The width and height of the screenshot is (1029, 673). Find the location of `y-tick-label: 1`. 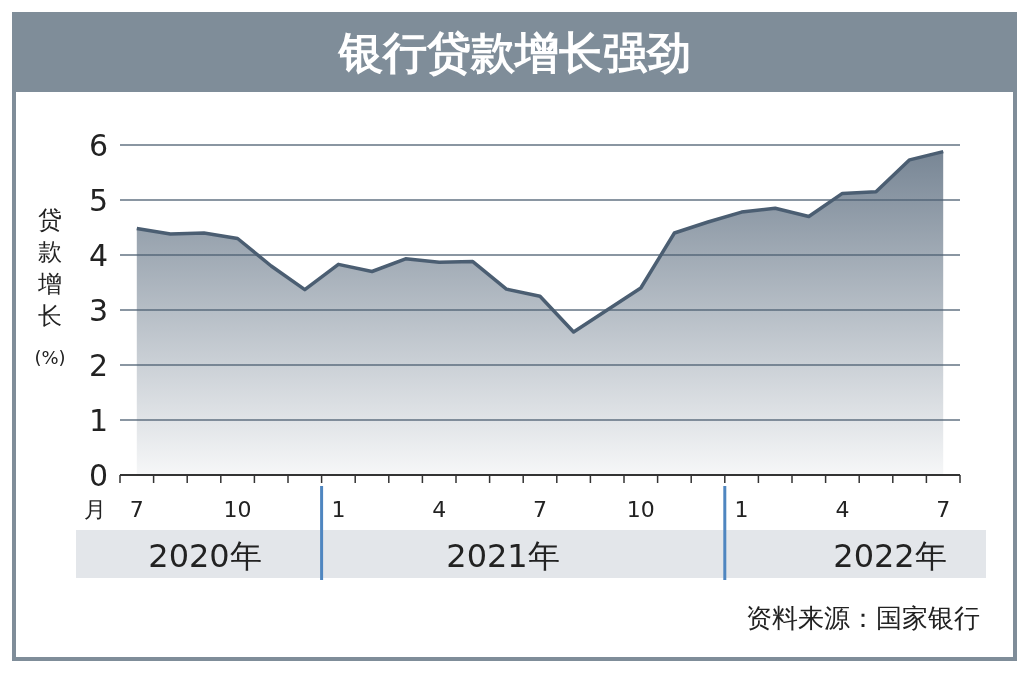

y-tick-label: 1 is located at coordinates (98, 420).